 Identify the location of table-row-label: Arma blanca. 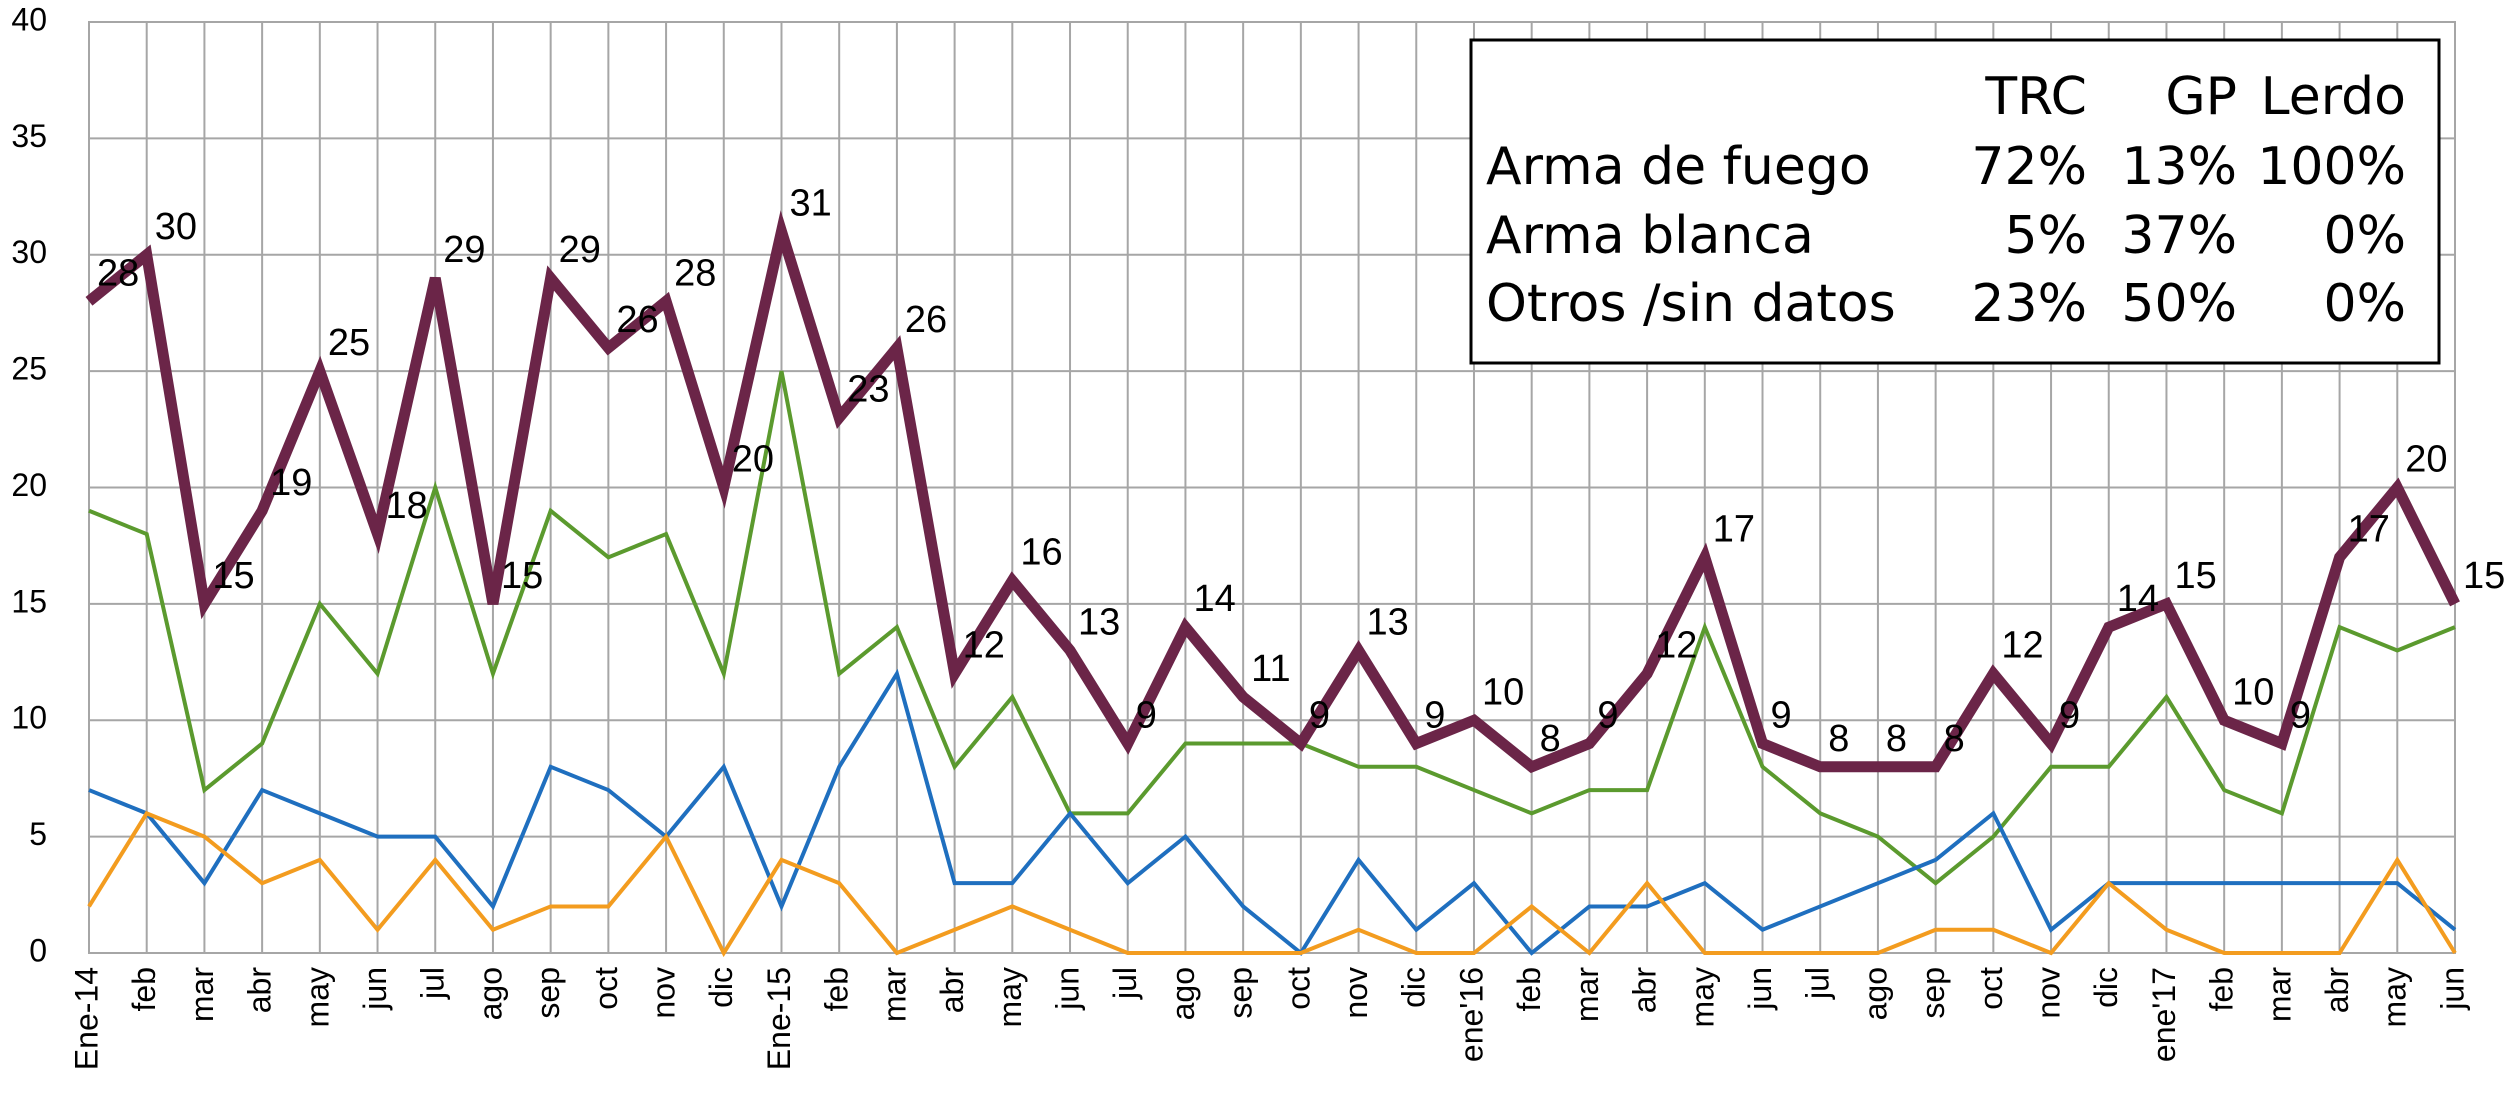
(1650, 236).